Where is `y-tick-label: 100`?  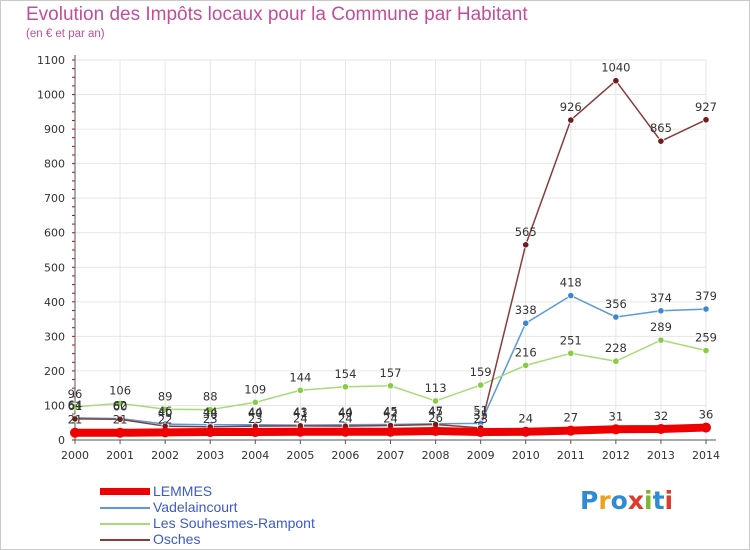
y-tick-label: 100 is located at coordinates (54, 405).